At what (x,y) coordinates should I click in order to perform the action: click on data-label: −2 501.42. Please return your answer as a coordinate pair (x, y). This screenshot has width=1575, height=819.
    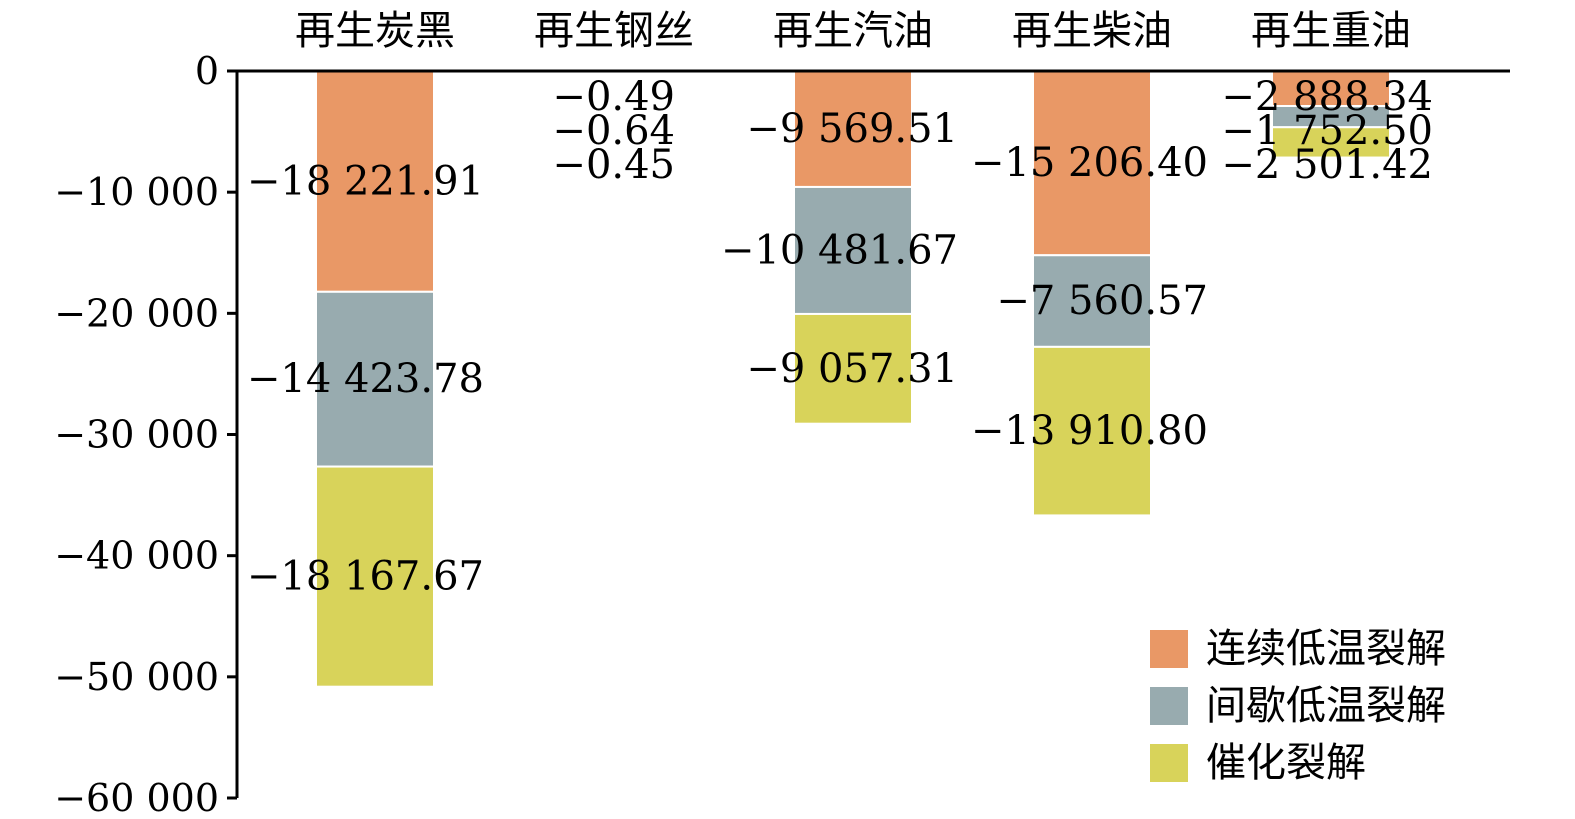
    Looking at the image, I should click on (1327, 165).